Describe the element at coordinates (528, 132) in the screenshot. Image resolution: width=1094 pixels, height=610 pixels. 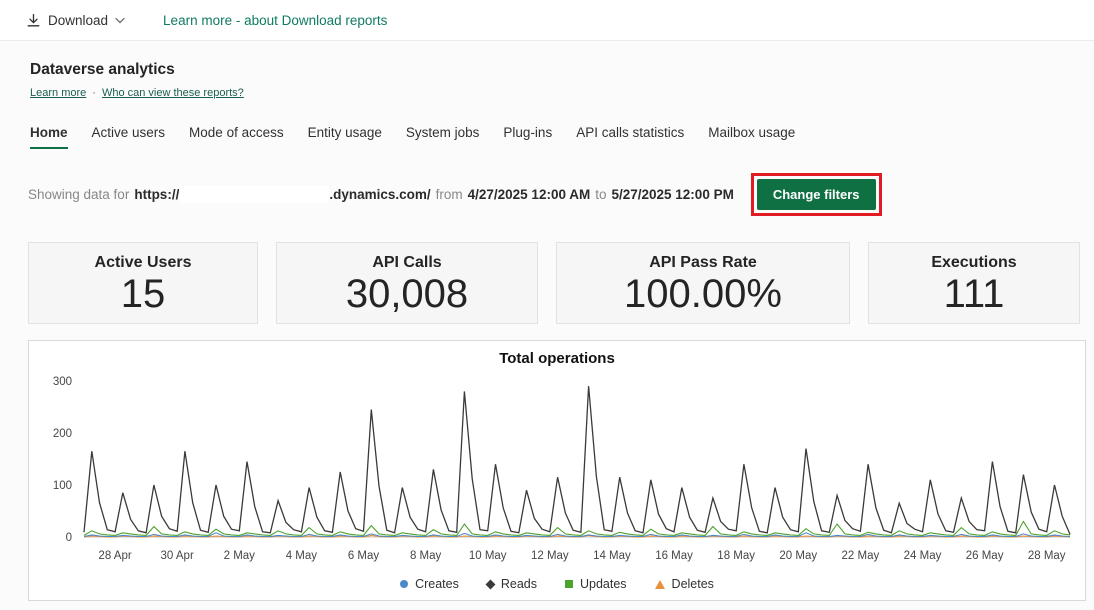
I see `tab-plug-ins: Plug-ins` at that location.